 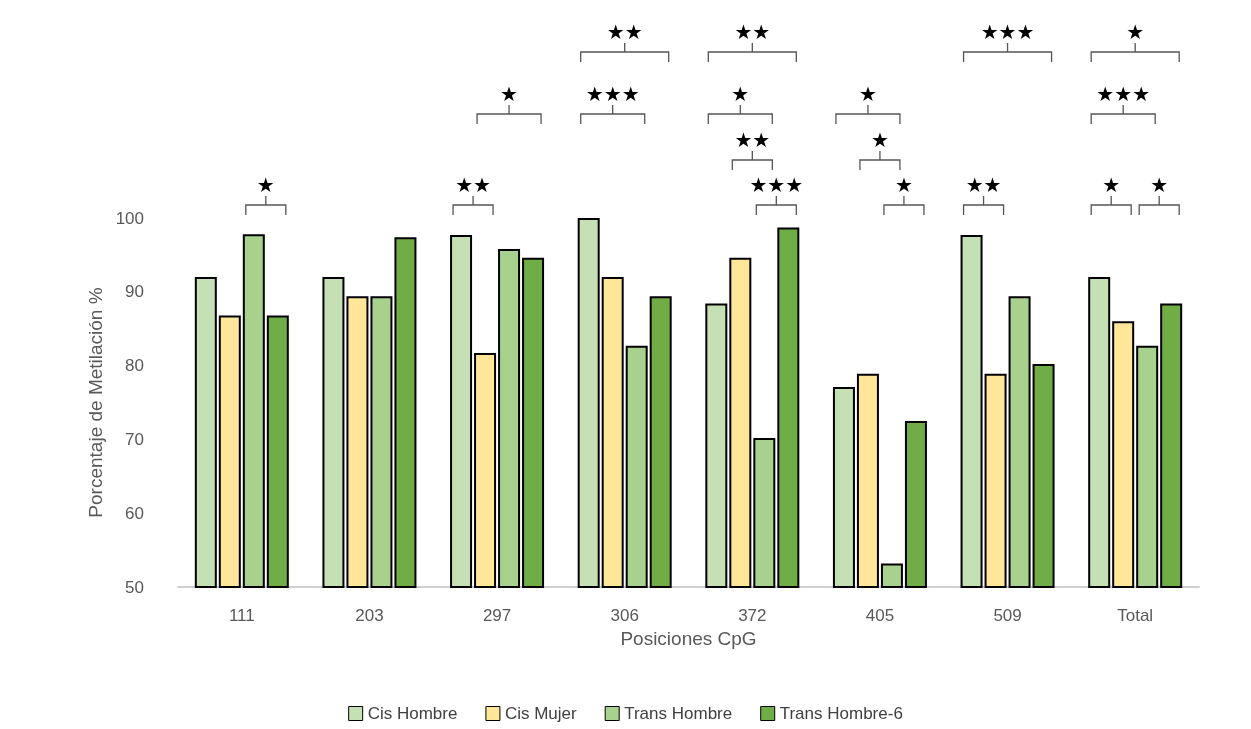 I want to click on x-tick-label: 111, so click(x=241, y=615).